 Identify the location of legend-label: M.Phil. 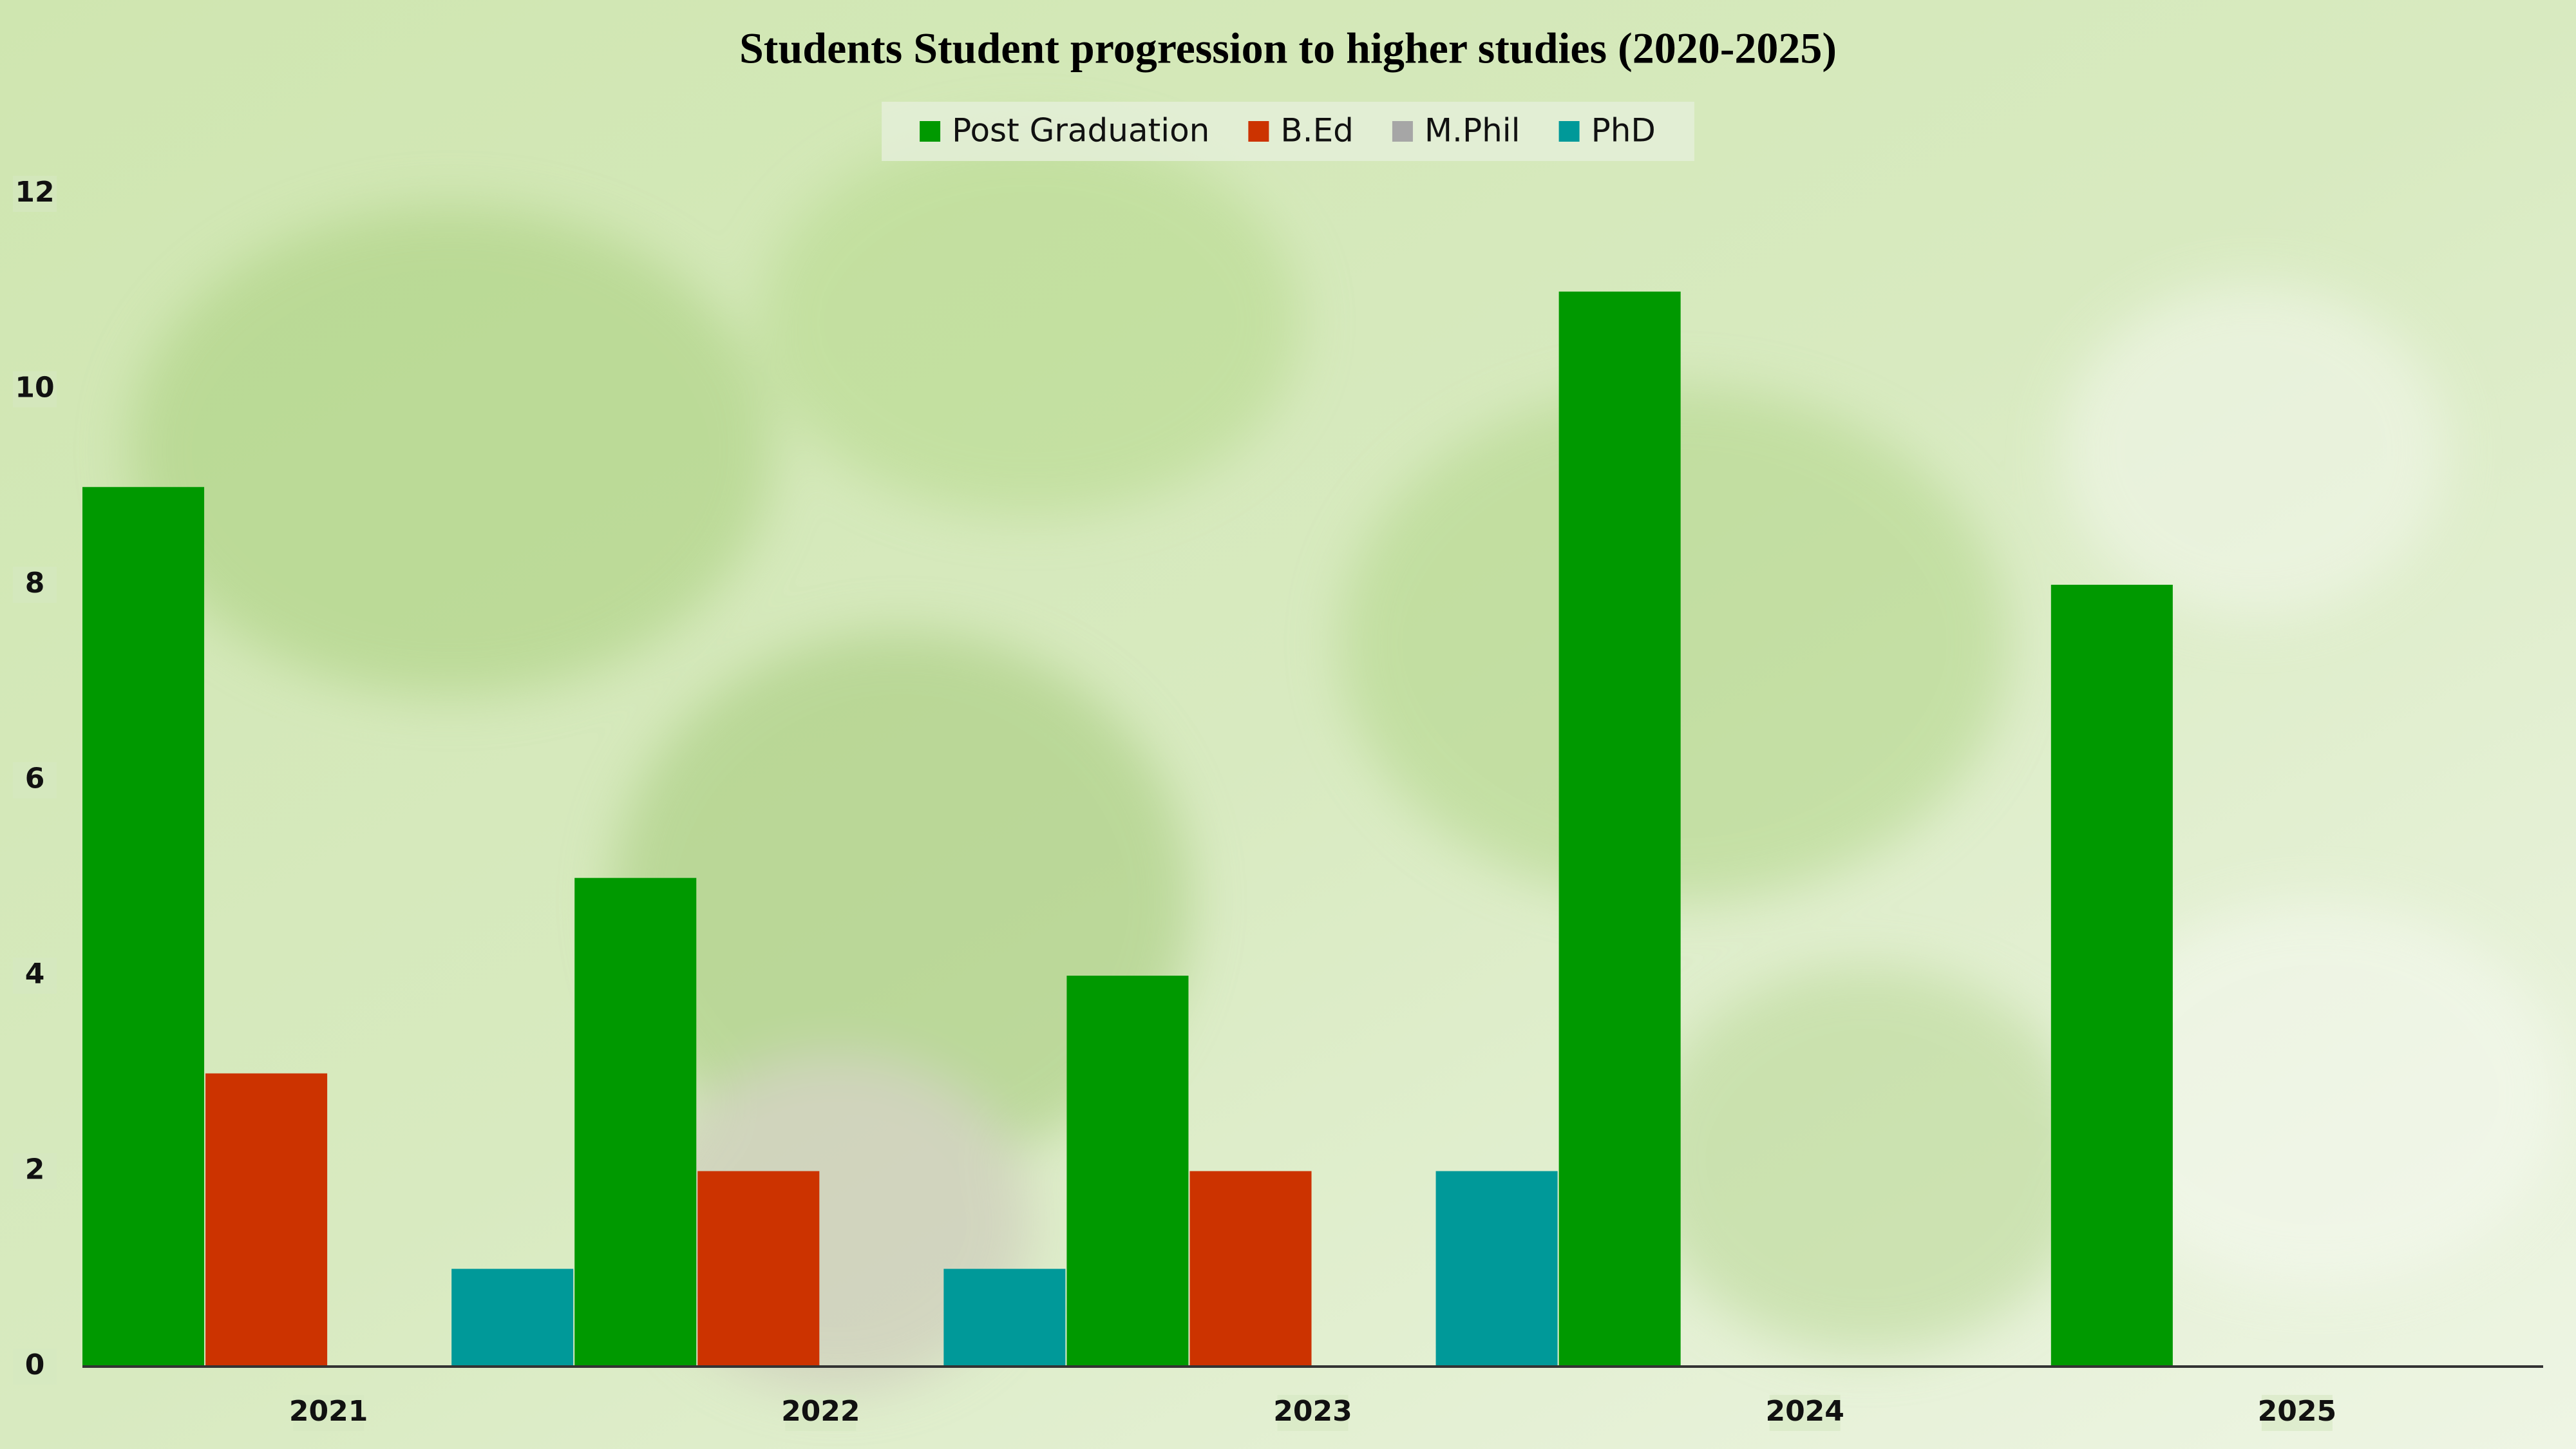
(1473, 130).